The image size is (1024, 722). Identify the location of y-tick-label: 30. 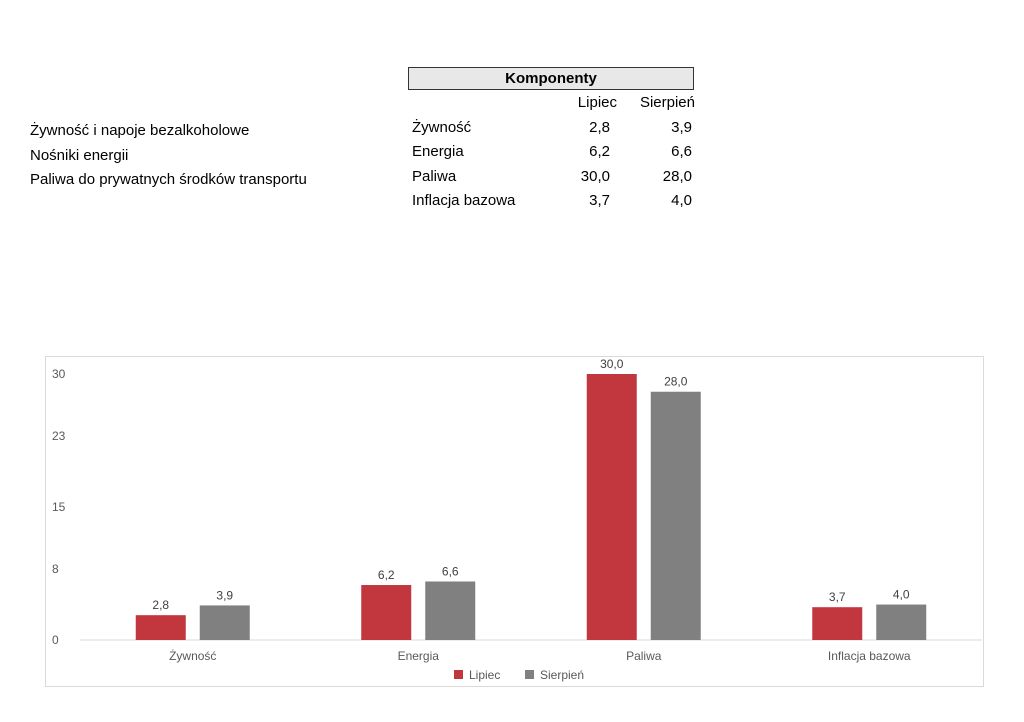
(59, 374).